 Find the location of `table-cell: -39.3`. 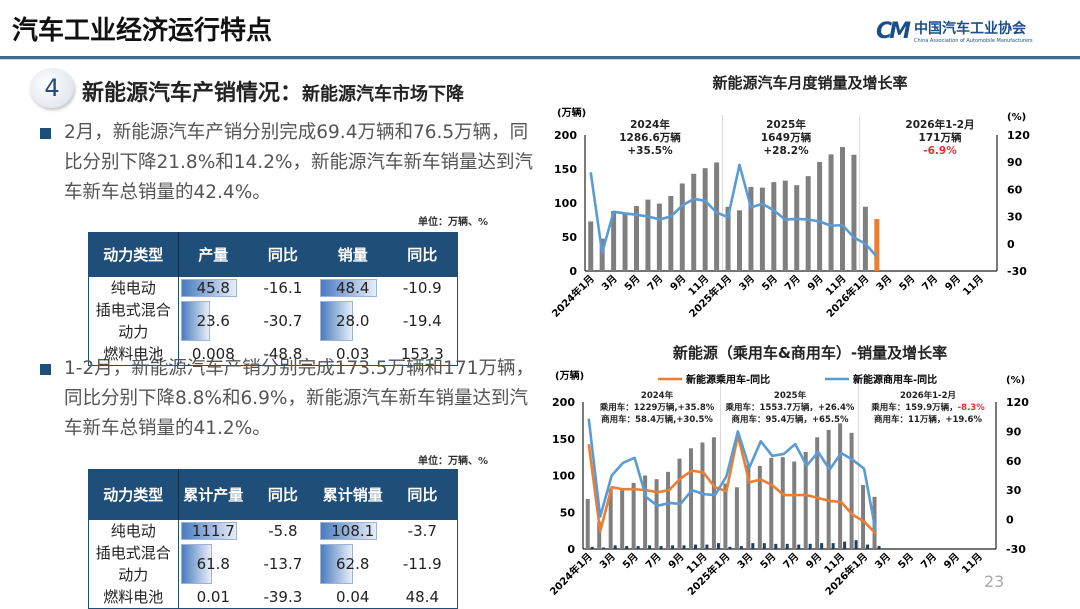

table-cell: -39.3 is located at coordinates (283, 597).